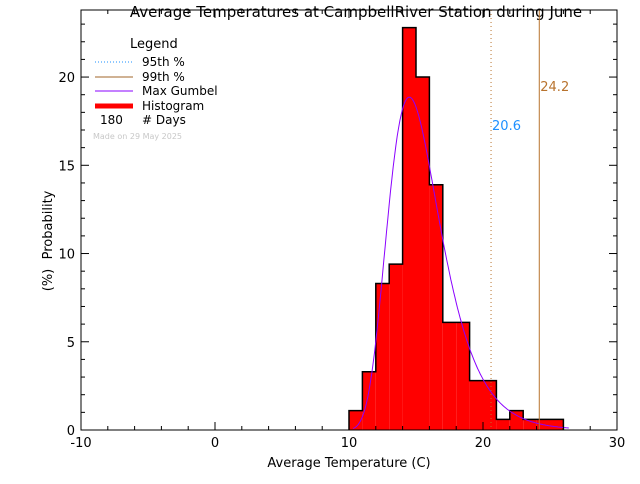 This screenshot has height=484, width=640. What do you see at coordinates (180, 91) in the screenshot?
I see `legend-gumbel-label: Max Gumbel` at bounding box center [180, 91].